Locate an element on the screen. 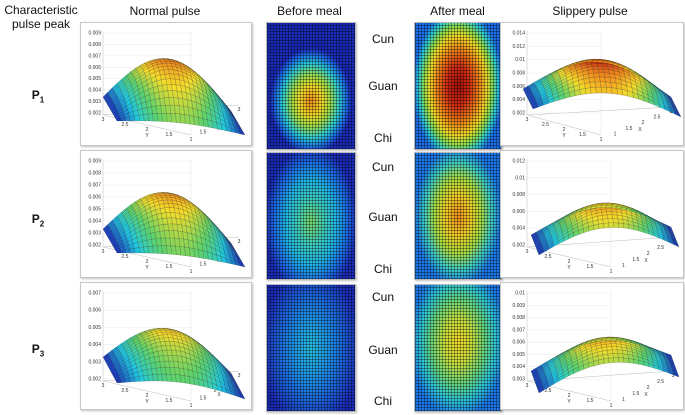  before-meal-heatmap-p1 is located at coordinates (311, 86).